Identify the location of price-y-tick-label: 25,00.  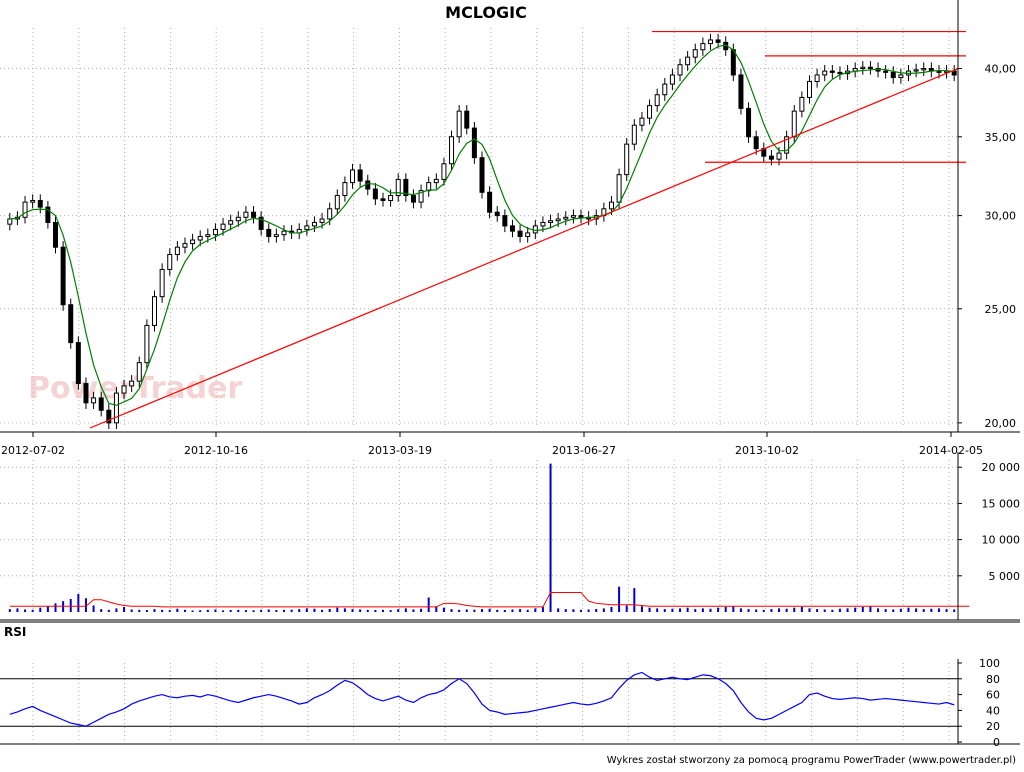
(1001, 309).